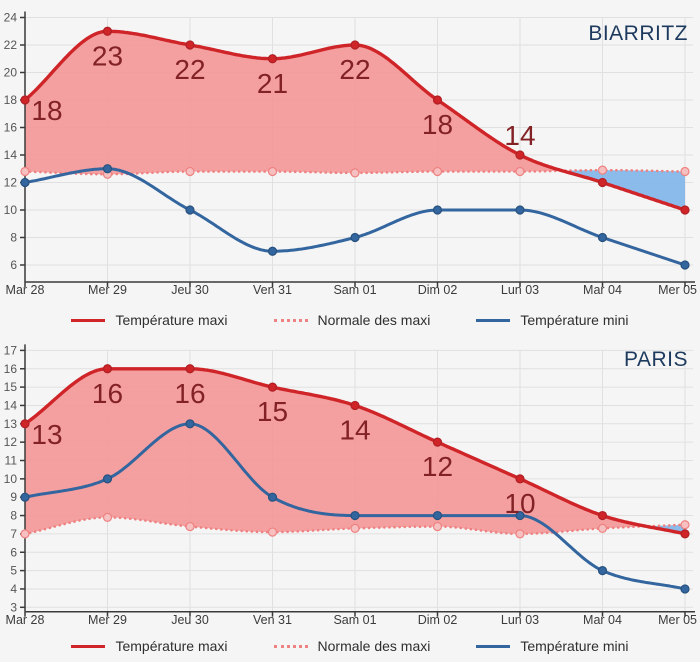 This screenshot has height=662, width=700. I want to click on y-tick-label: 22, so click(11, 45).